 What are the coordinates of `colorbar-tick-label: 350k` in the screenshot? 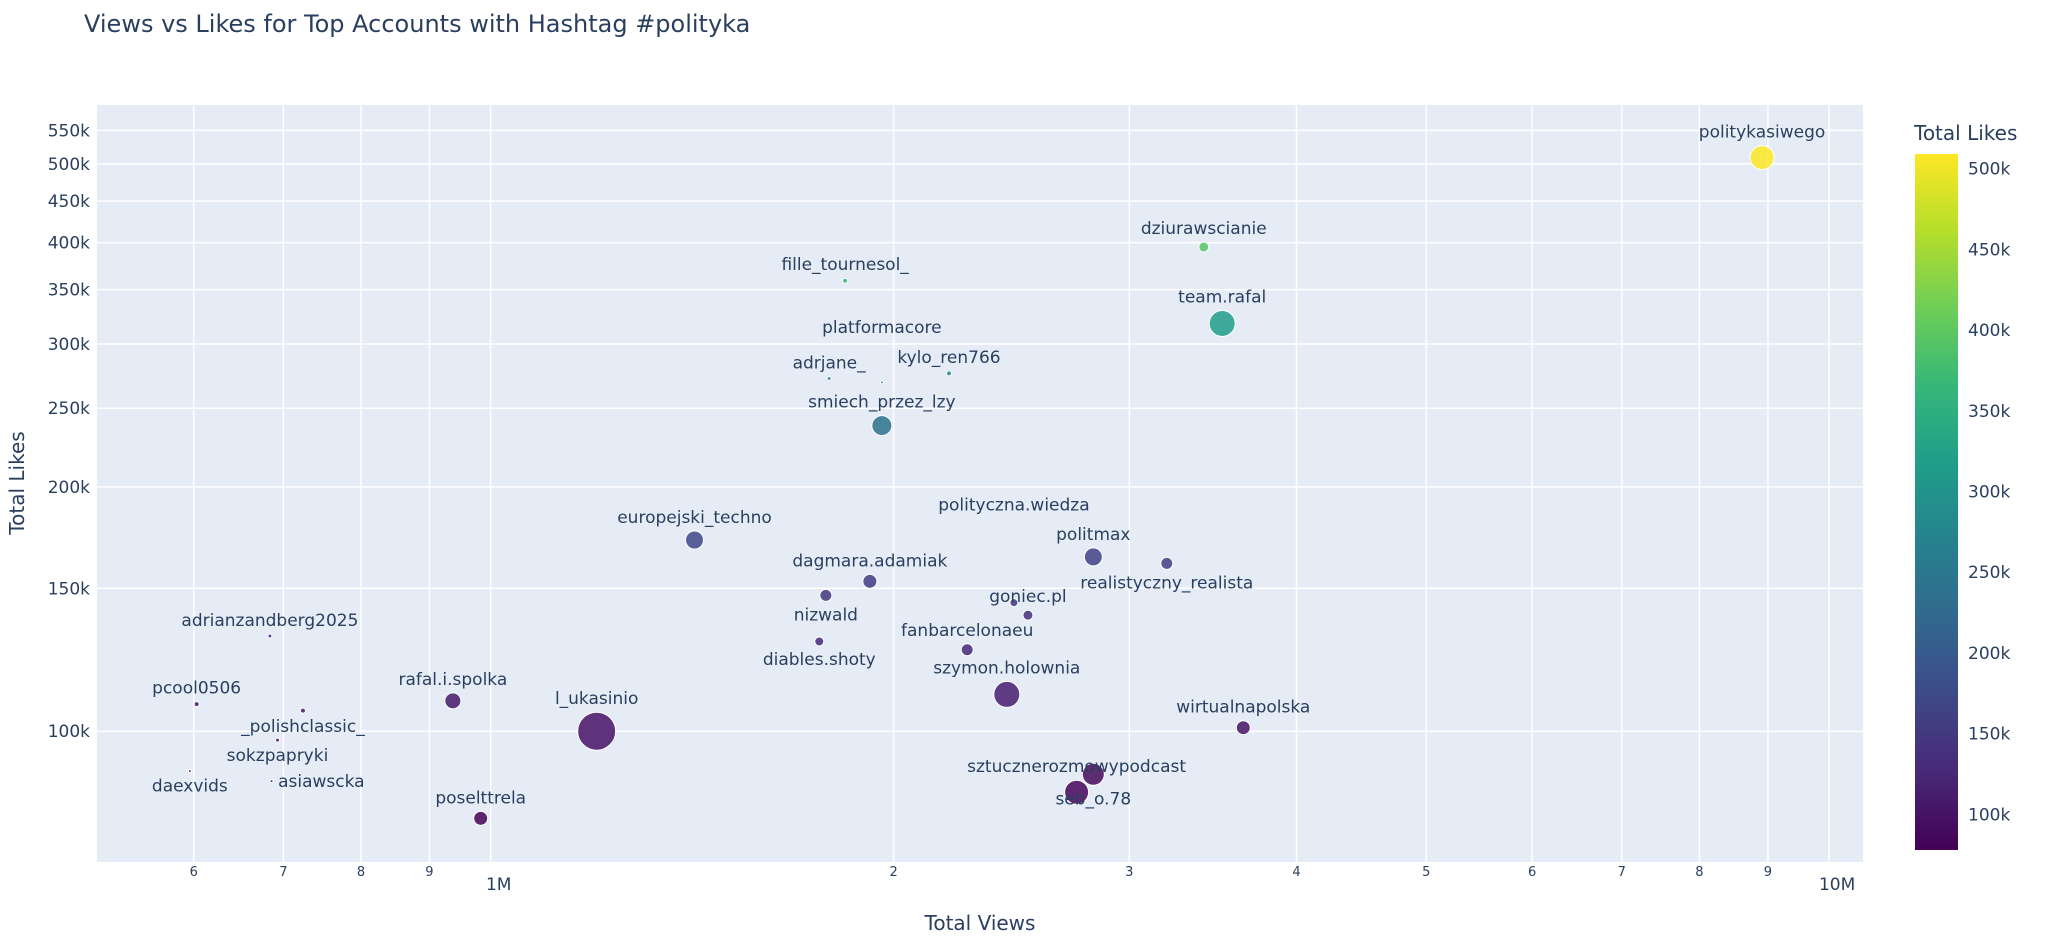 It's located at (1989, 412).